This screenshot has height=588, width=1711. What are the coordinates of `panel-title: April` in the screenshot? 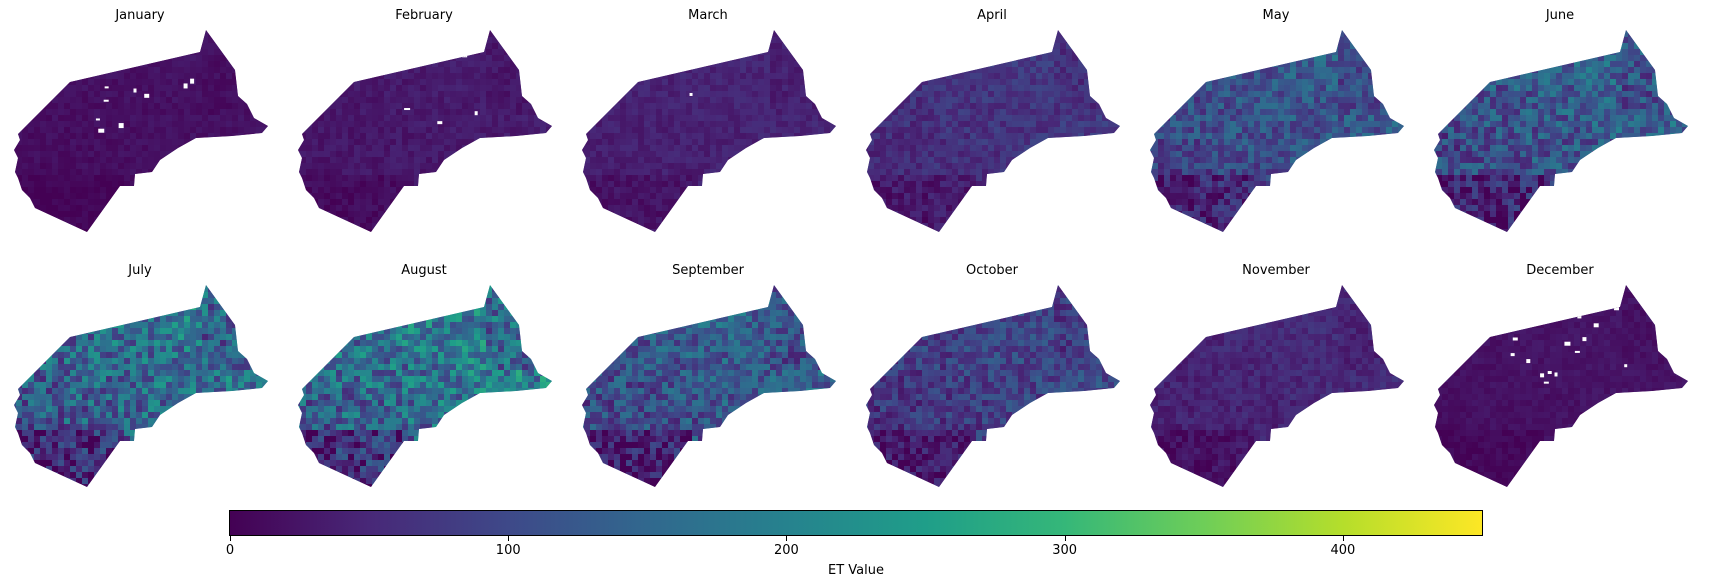 It's located at (992, 15).